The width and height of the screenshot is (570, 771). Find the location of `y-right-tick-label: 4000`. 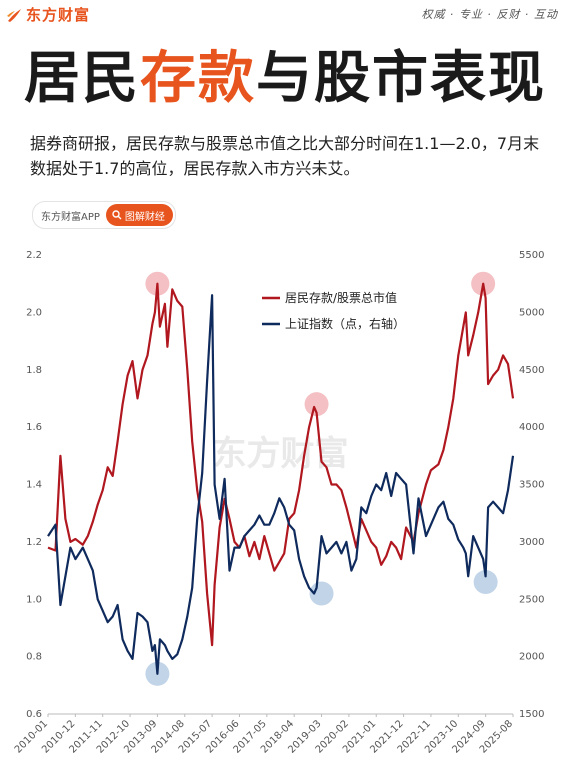

y-right-tick-label: 4000 is located at coordinates (531, 427).